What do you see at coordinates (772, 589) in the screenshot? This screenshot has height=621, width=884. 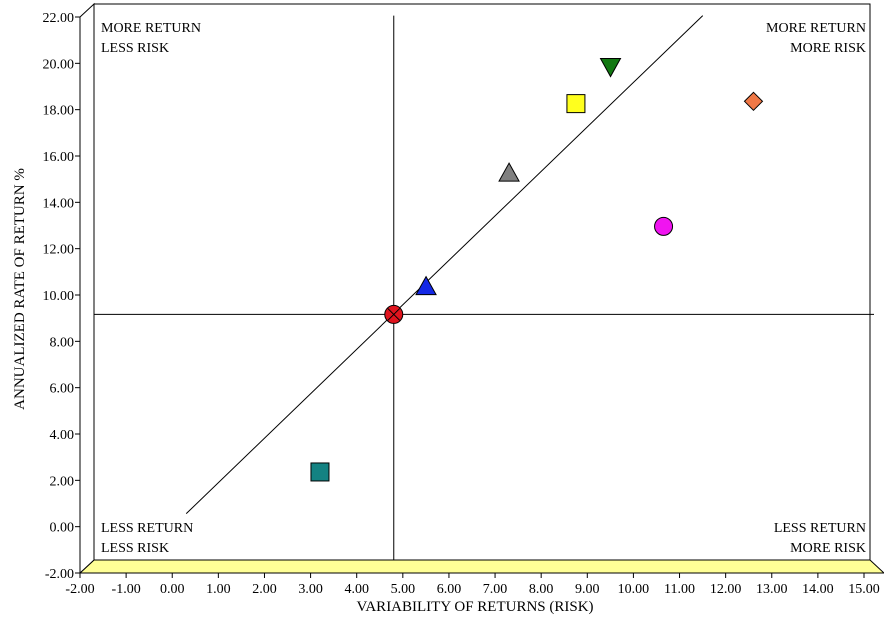 I see `x-tick-label: 13.00` at bounding box center [772, 589].